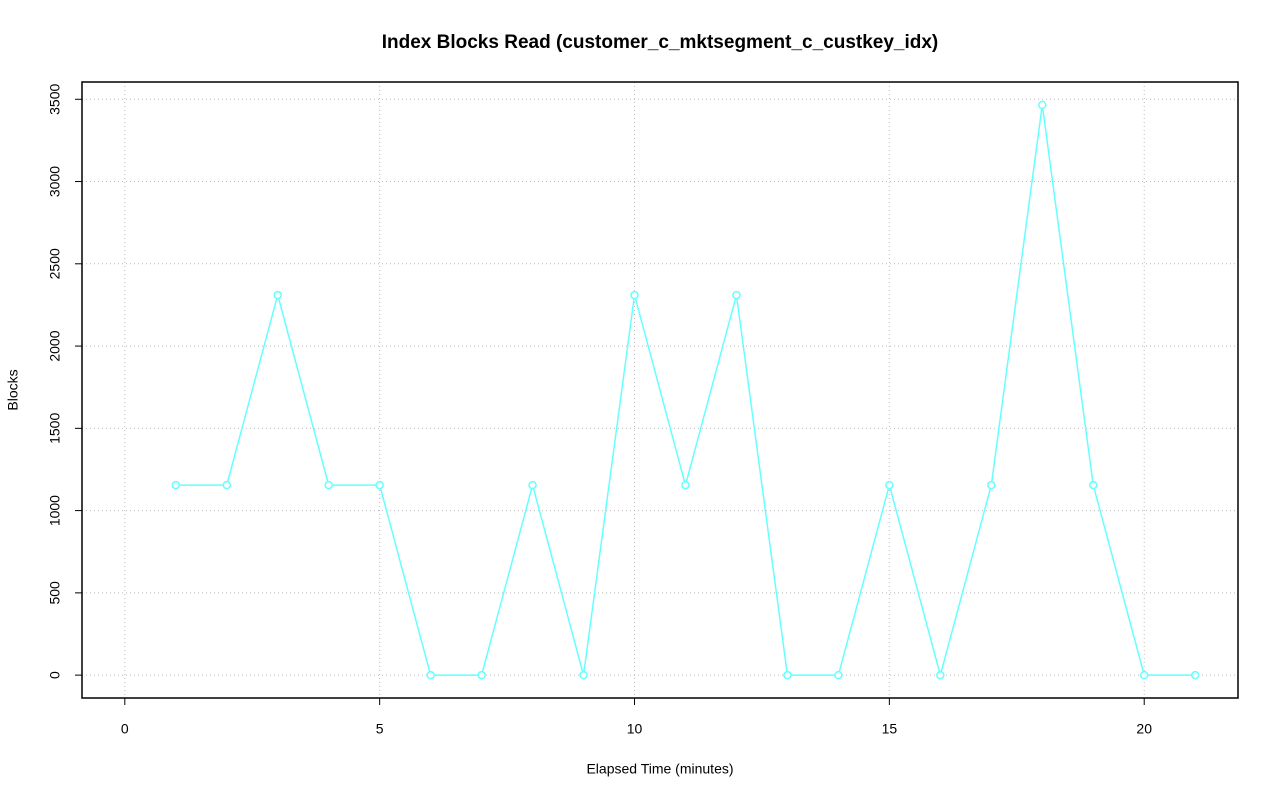 The width and height of the screenshot is (1280, 801). I want to click on y-tick-label: 0, so click(55, 675).